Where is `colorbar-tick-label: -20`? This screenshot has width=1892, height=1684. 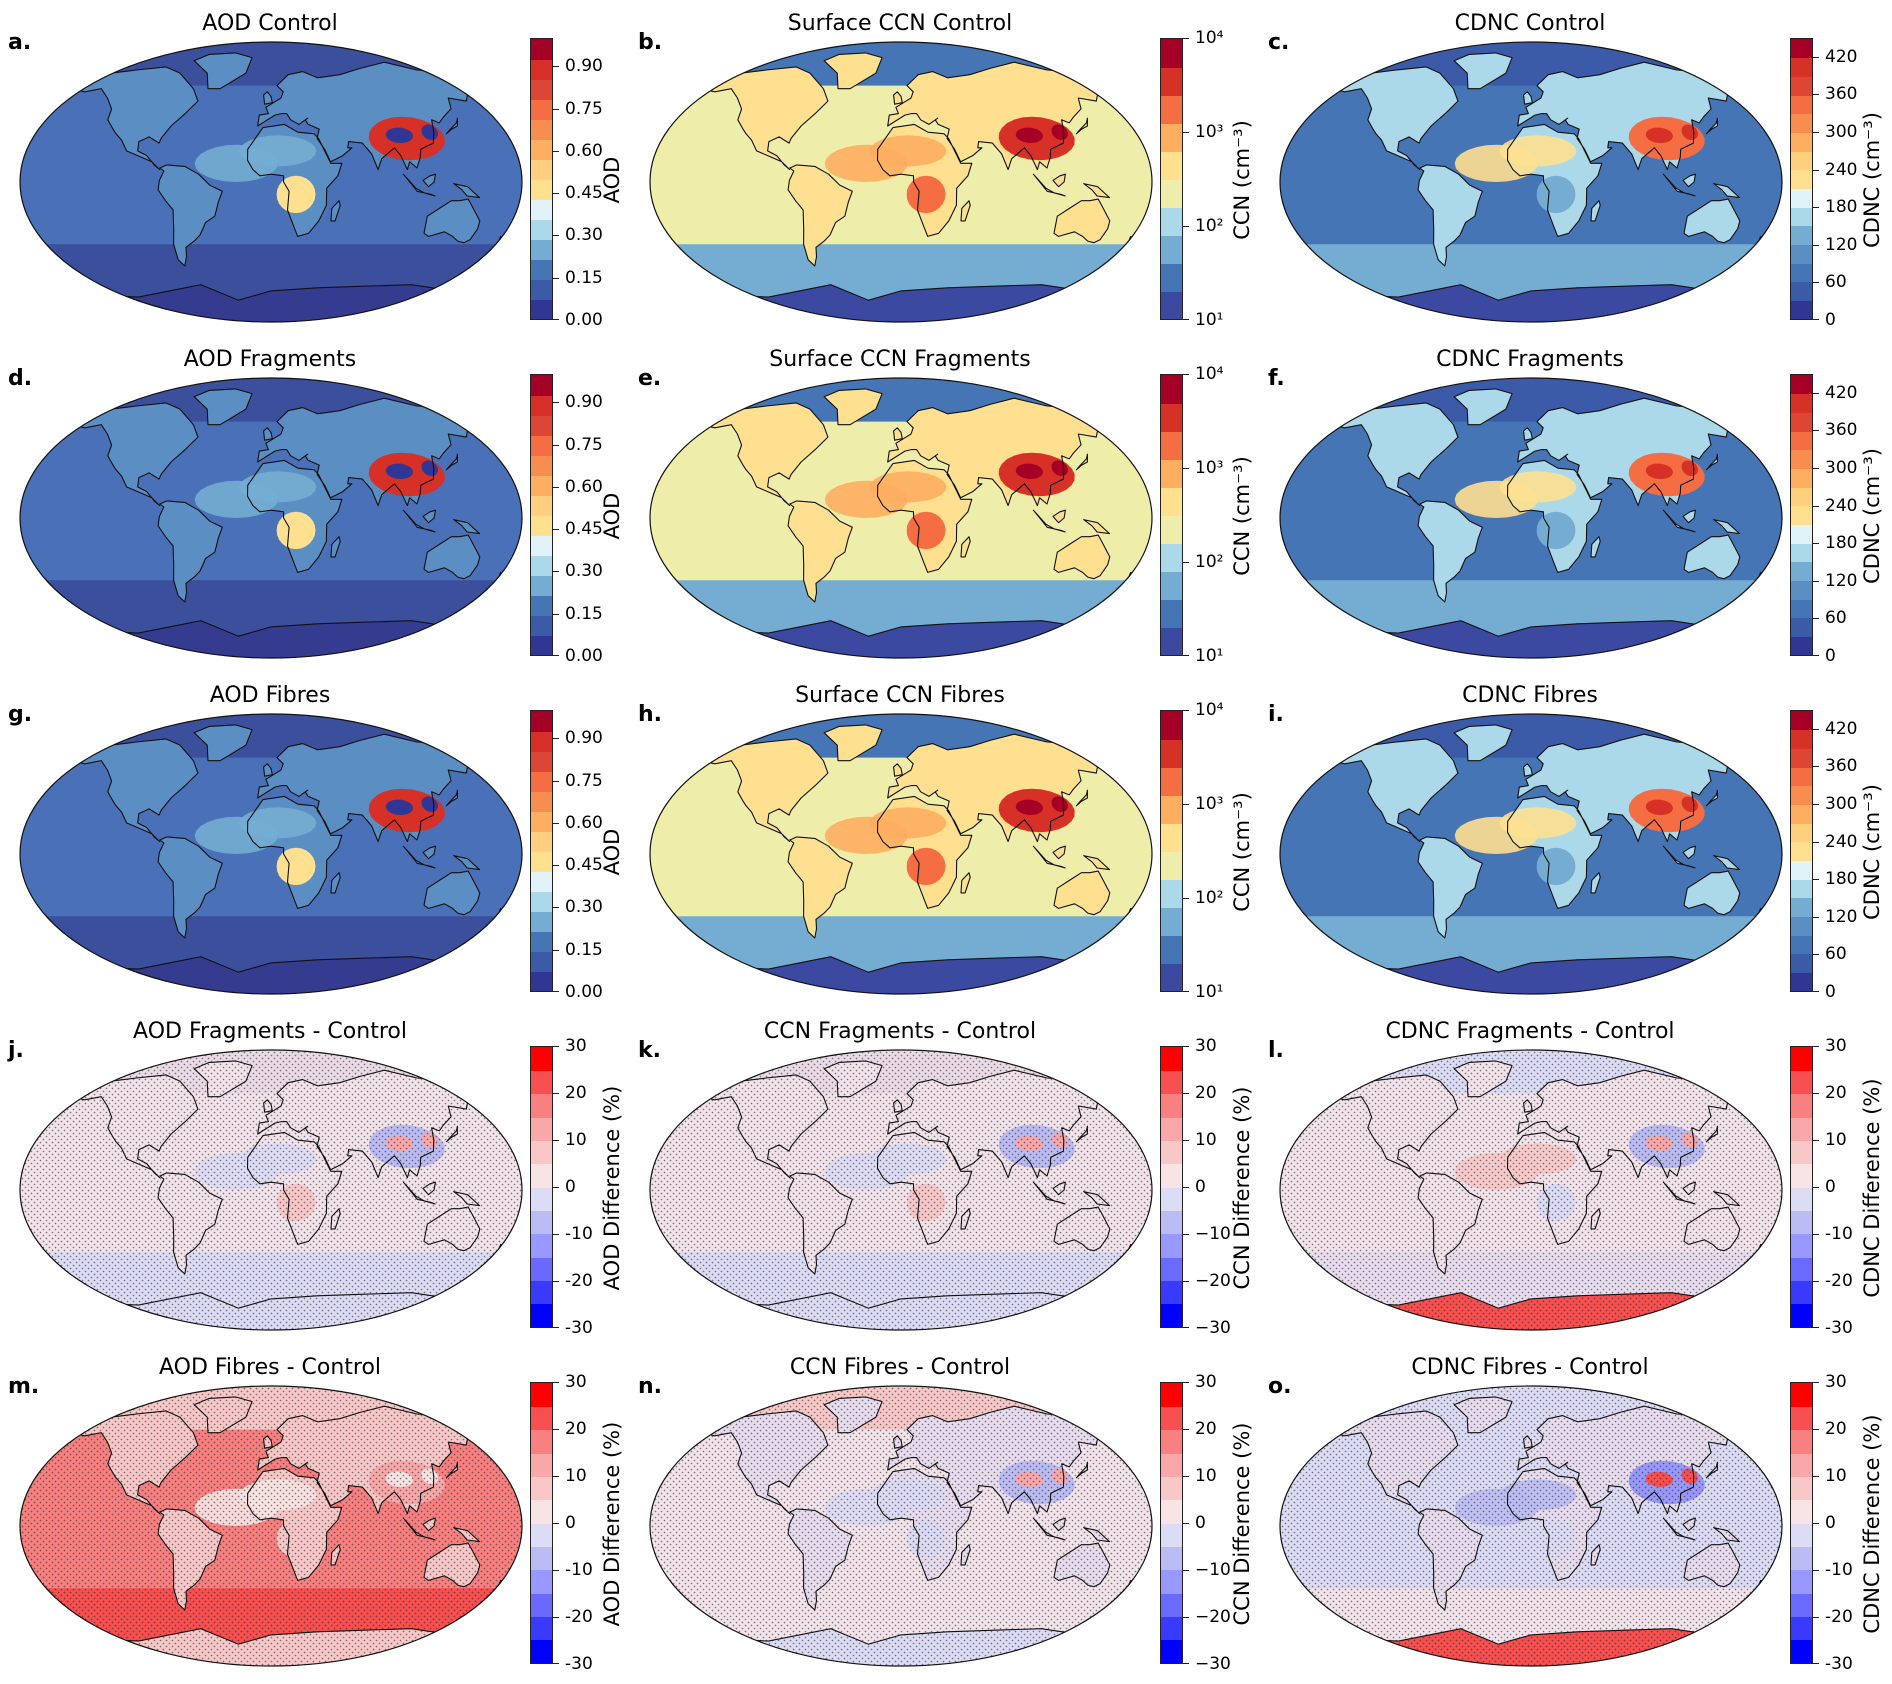 colorbar-tick-label: -20 is located at coordinates (579, 1281).